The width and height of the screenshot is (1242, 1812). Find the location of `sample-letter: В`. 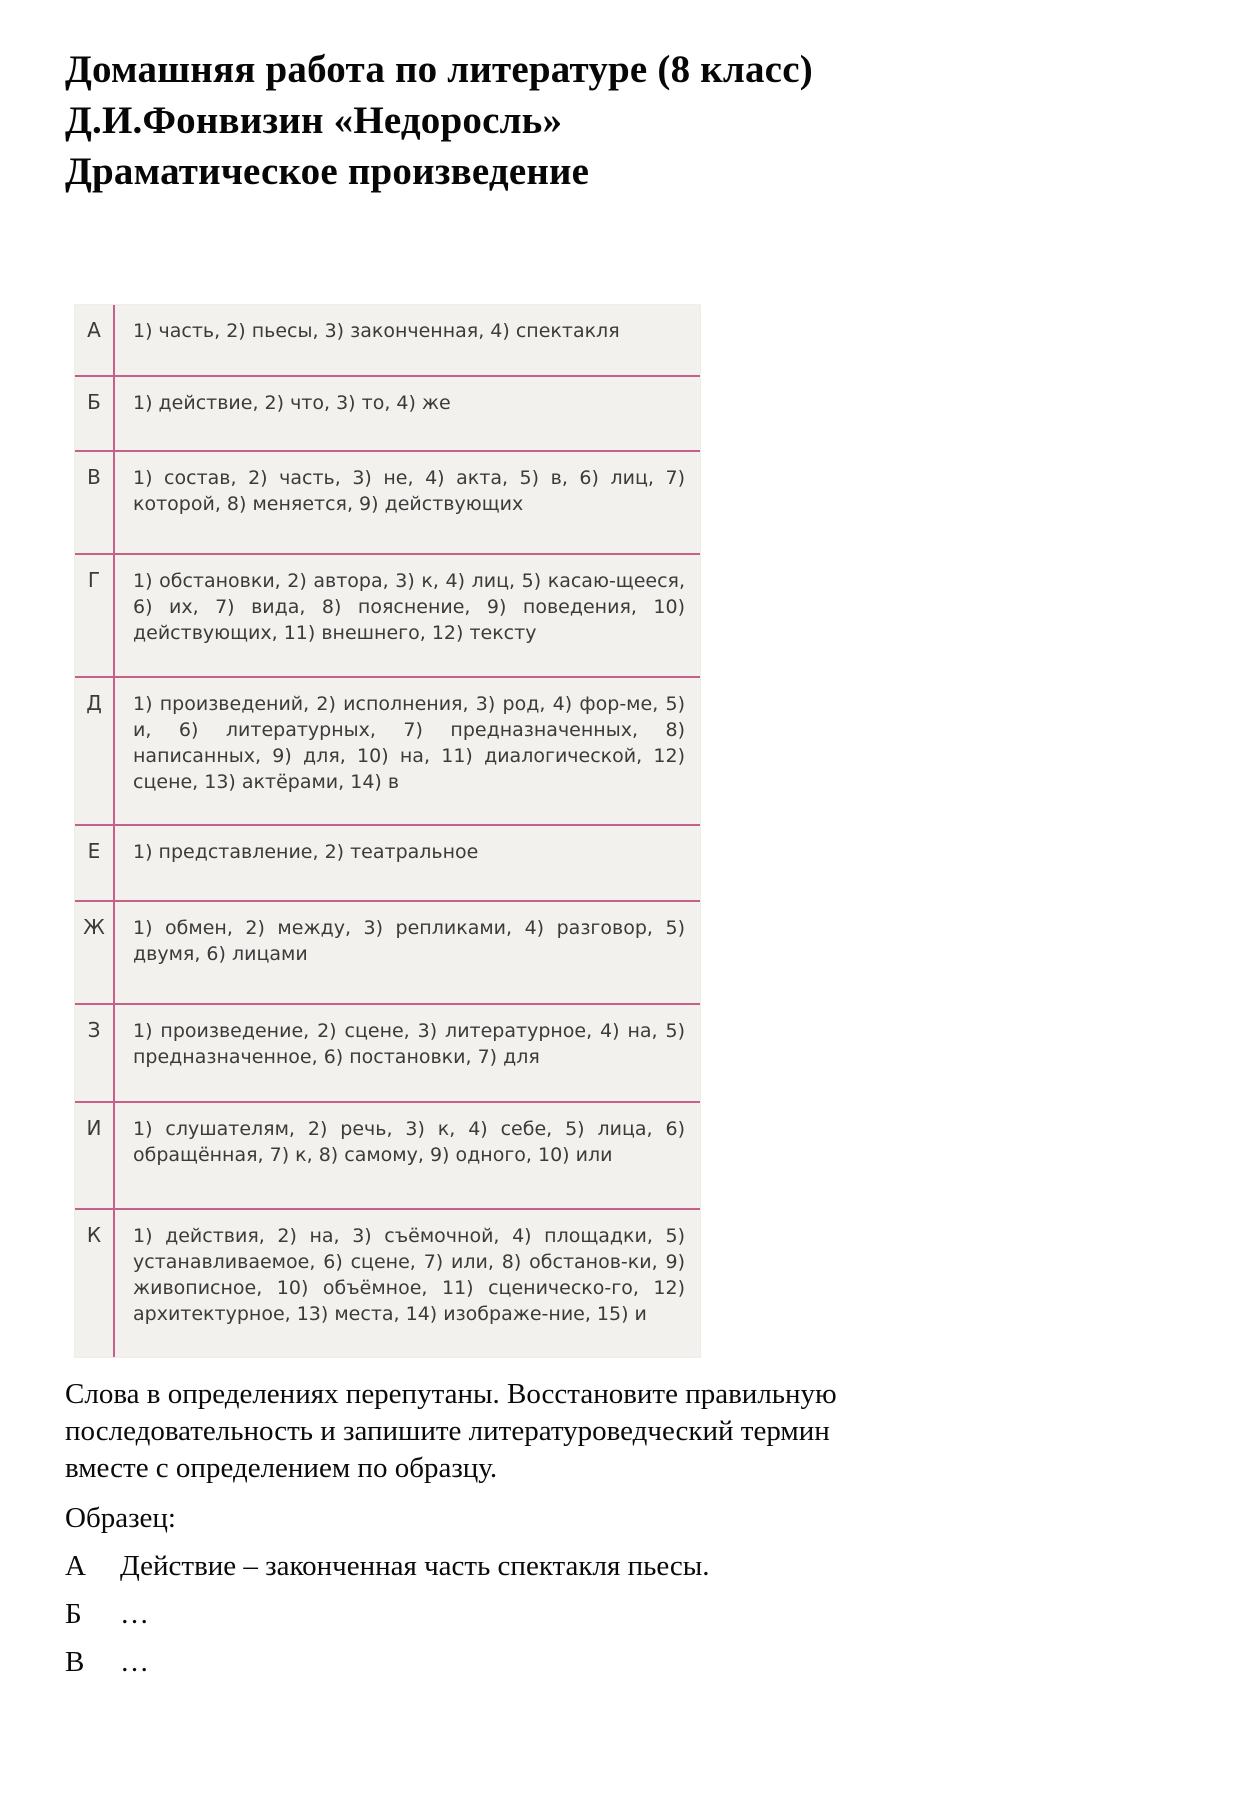

sample-letter: В is located at coordinates (75, 1662).